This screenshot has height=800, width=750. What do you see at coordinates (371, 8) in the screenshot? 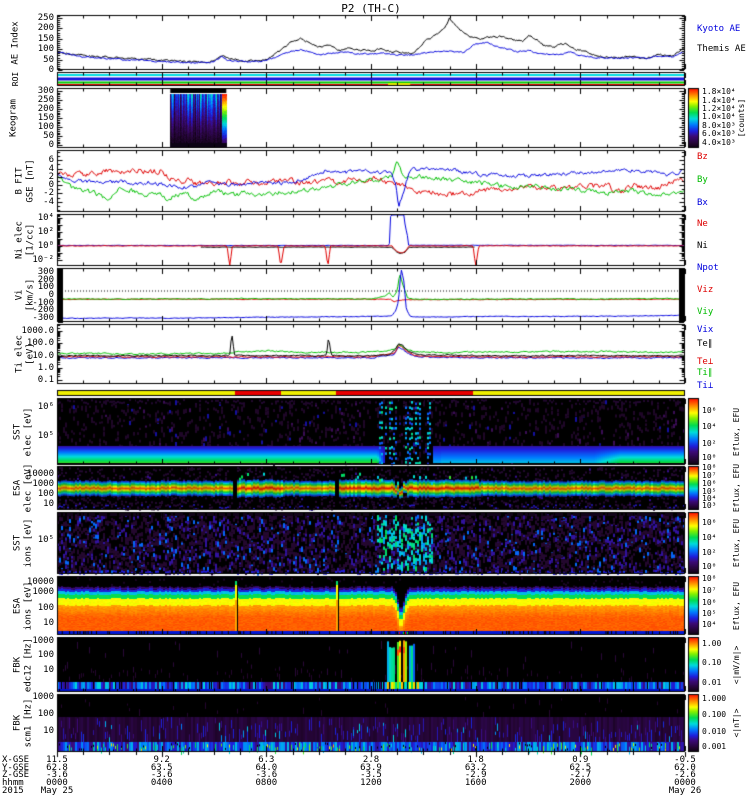
I see `plot-title: P2 (TH-C)` at bounding box center [371, 8].